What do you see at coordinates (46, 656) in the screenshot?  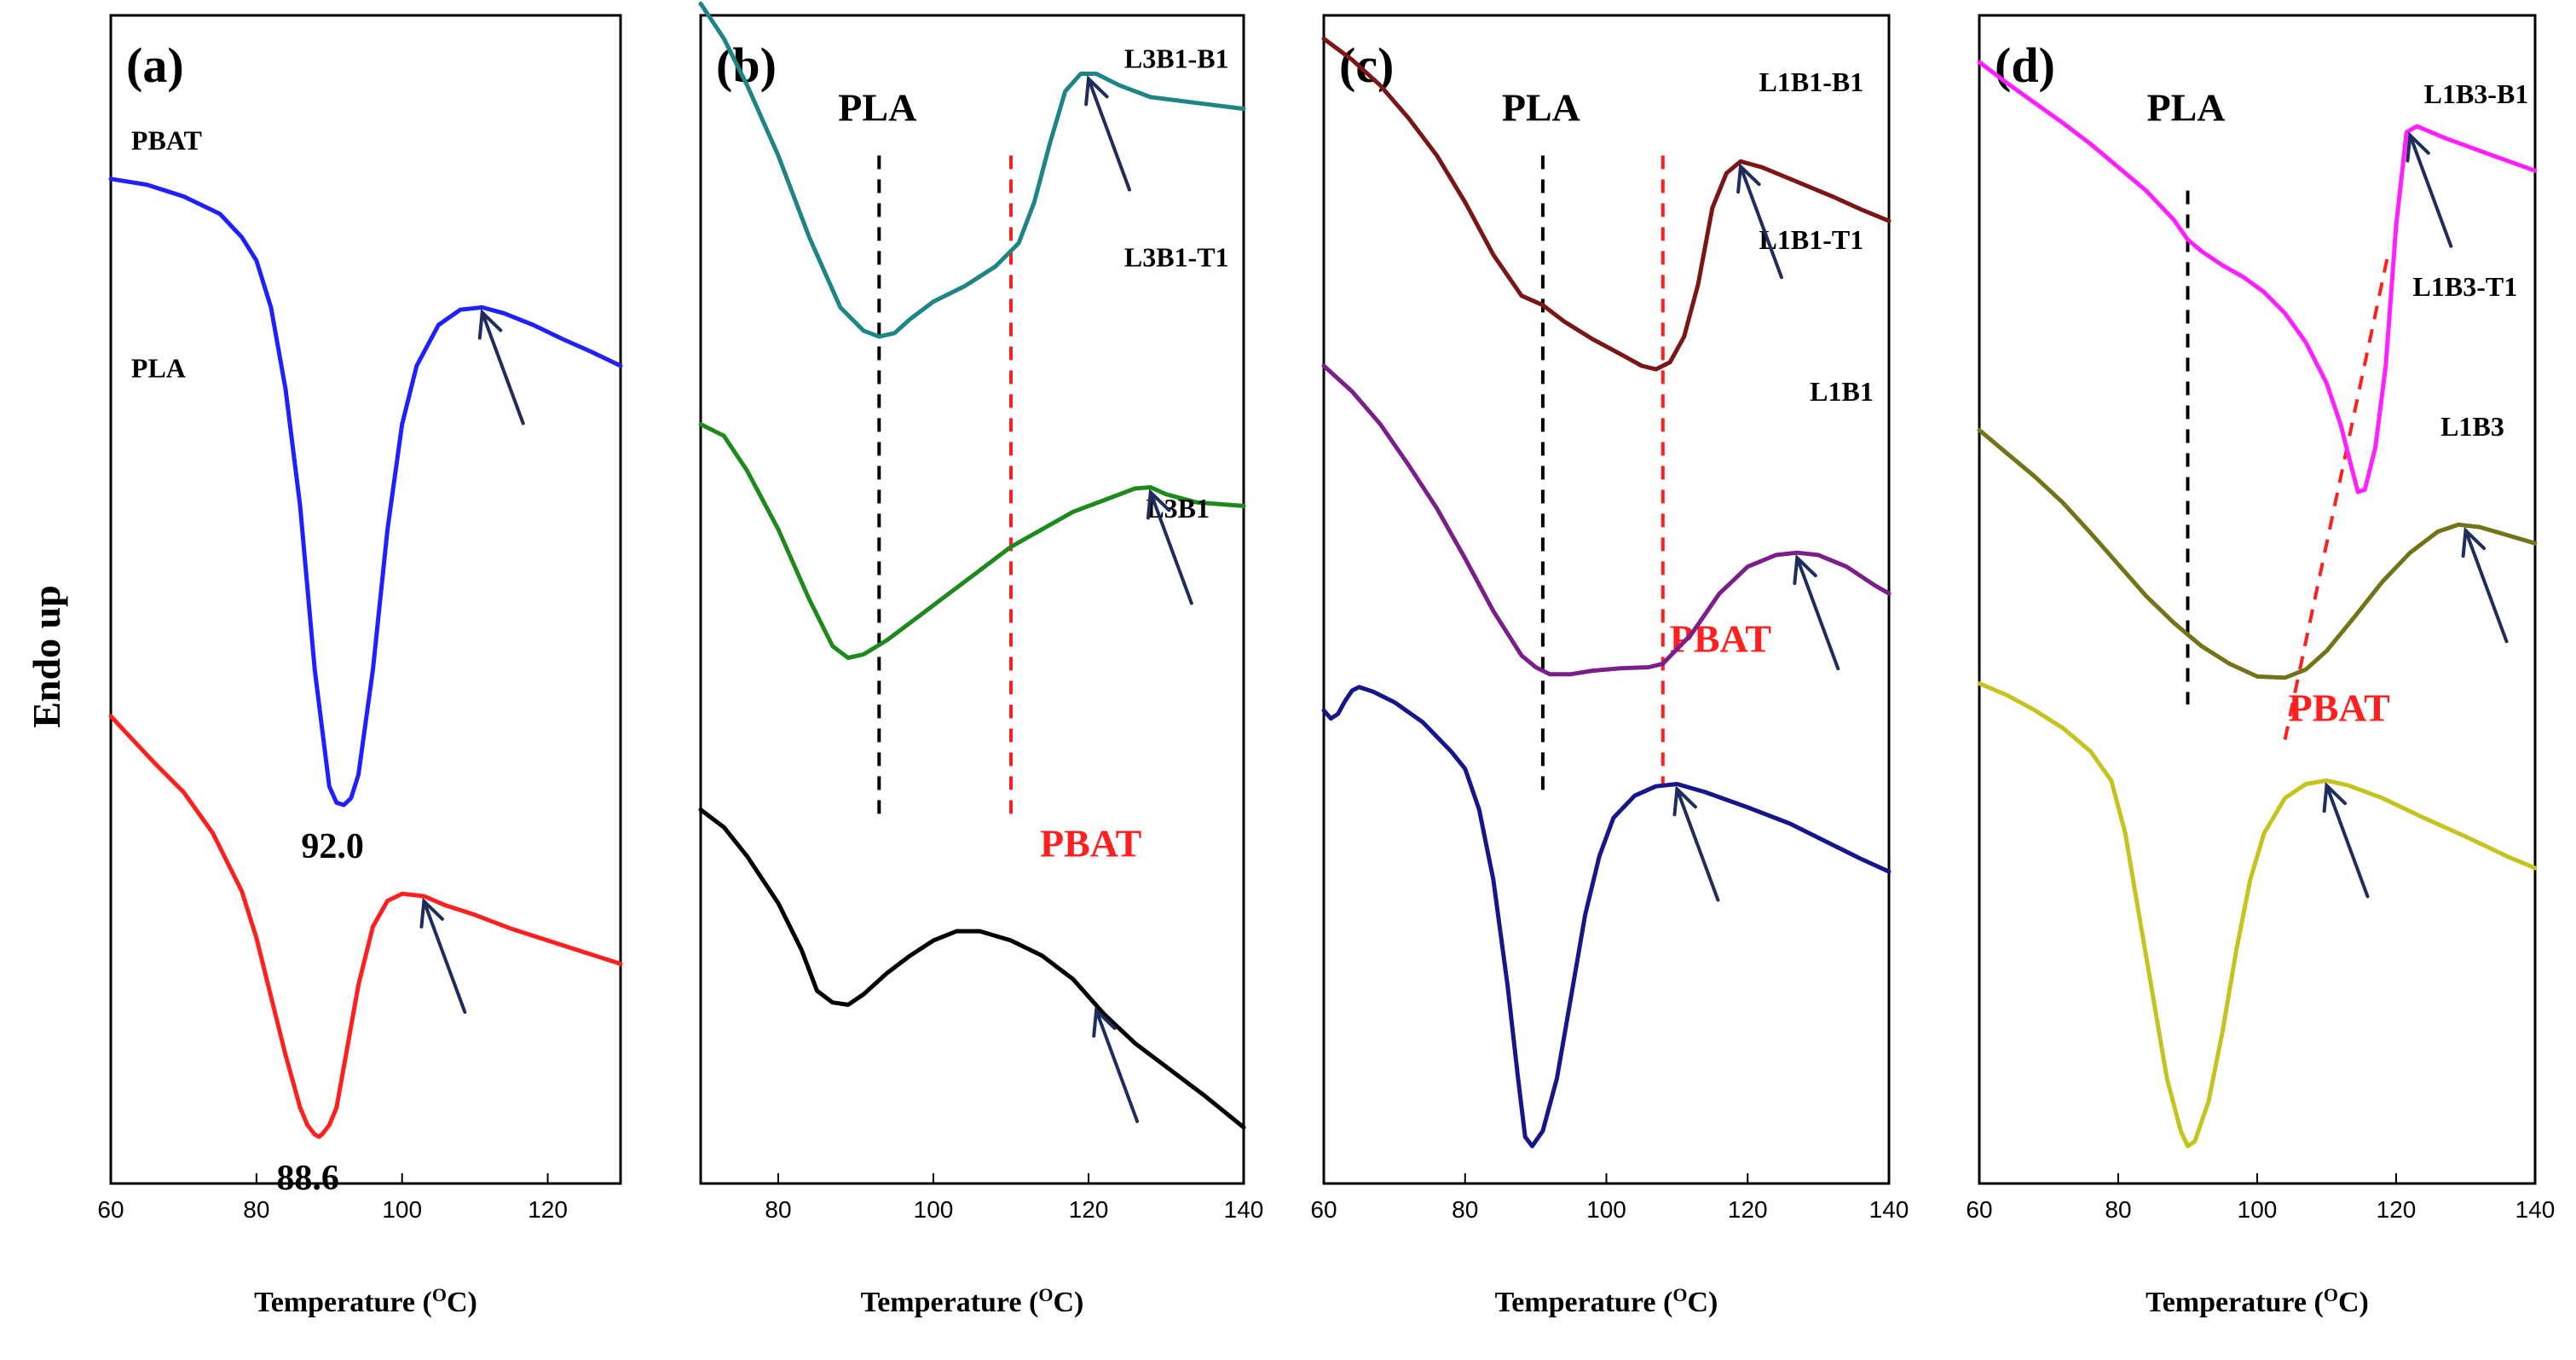 I see `y-axis-title: Endo up` at bounding box center [46, 656].